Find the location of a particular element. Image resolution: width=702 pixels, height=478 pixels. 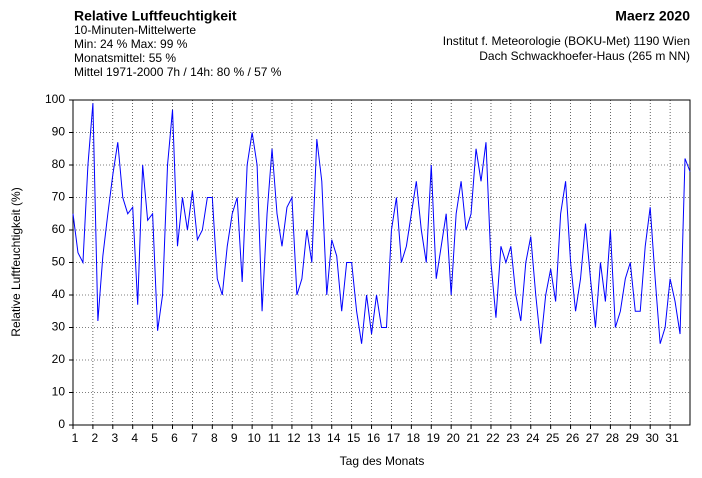

x-tick-label: 7 is located at coordinates (194, 438).